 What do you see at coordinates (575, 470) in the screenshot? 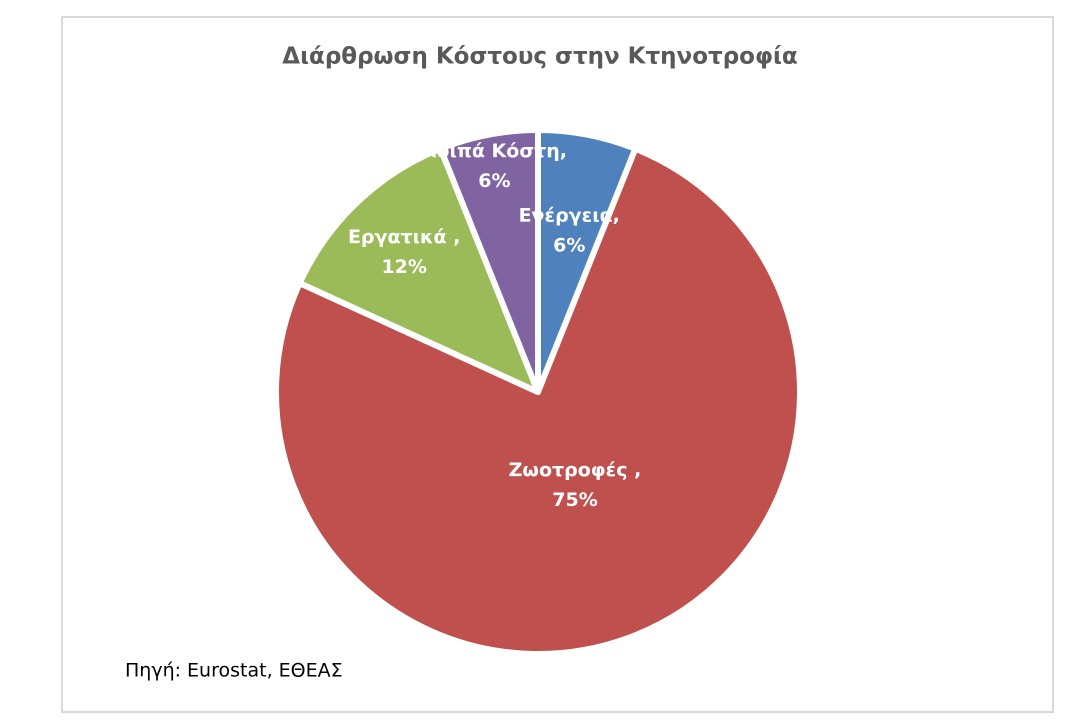
I see `slice-category-label: Ζωοτροφές ,` at bounding box center [575, 470].